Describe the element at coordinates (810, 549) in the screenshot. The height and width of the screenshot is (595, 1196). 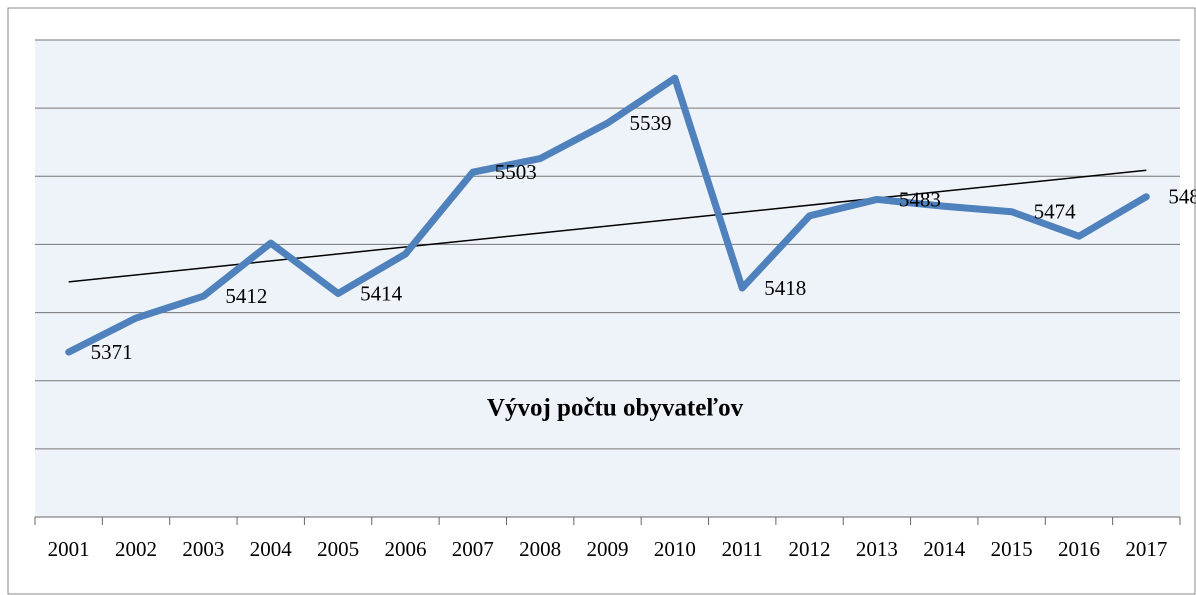
I see `x-tick-label: 2012` at that location.